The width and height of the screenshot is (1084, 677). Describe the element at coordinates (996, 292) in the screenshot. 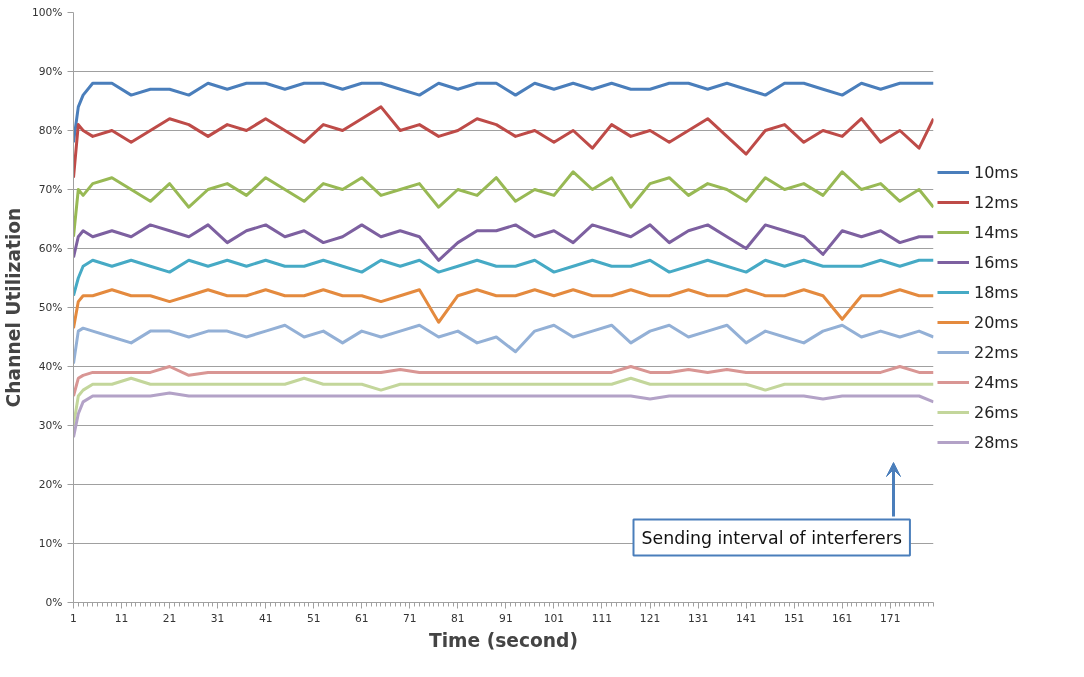

I see `legend-label: 18ms` at that location.